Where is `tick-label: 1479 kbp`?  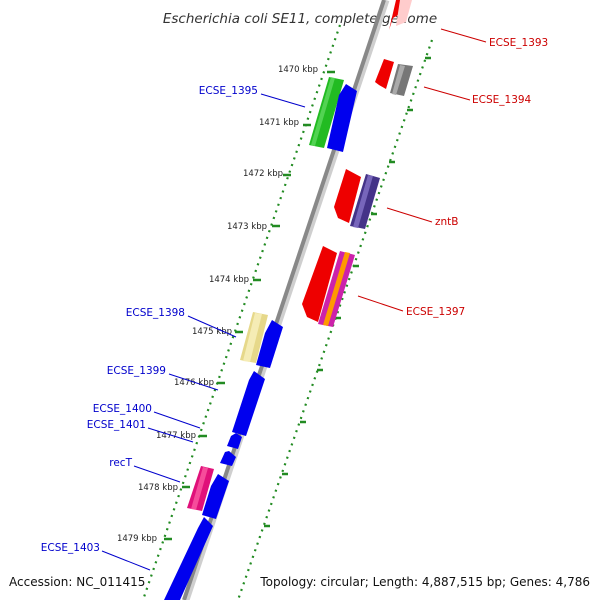 tick-label: 1479 kbp is located at coordinates (137, 539).